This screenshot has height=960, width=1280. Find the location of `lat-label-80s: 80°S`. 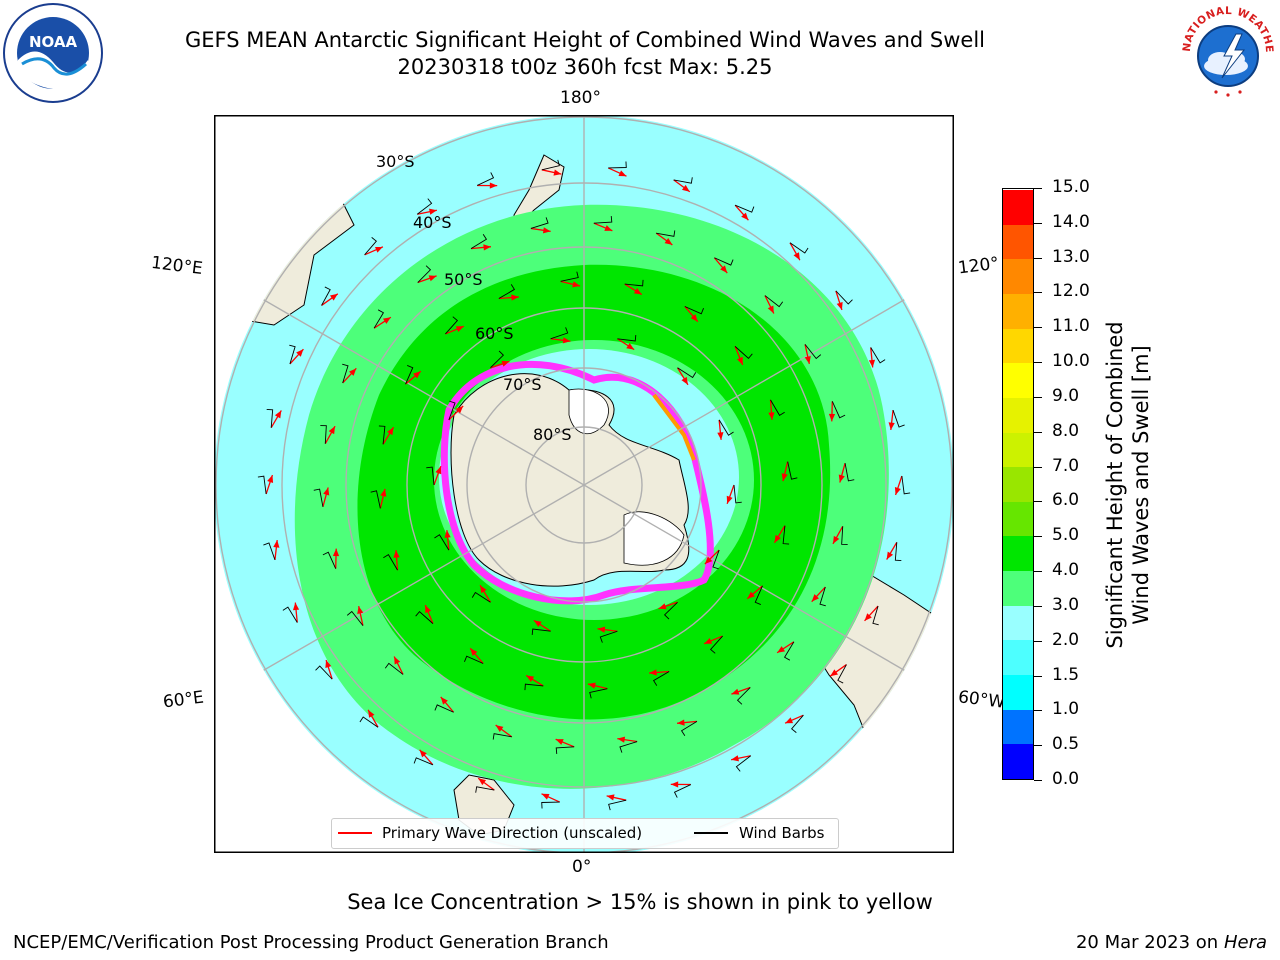

lat-label-80s: 80°S is located at coordinates (552, 434).